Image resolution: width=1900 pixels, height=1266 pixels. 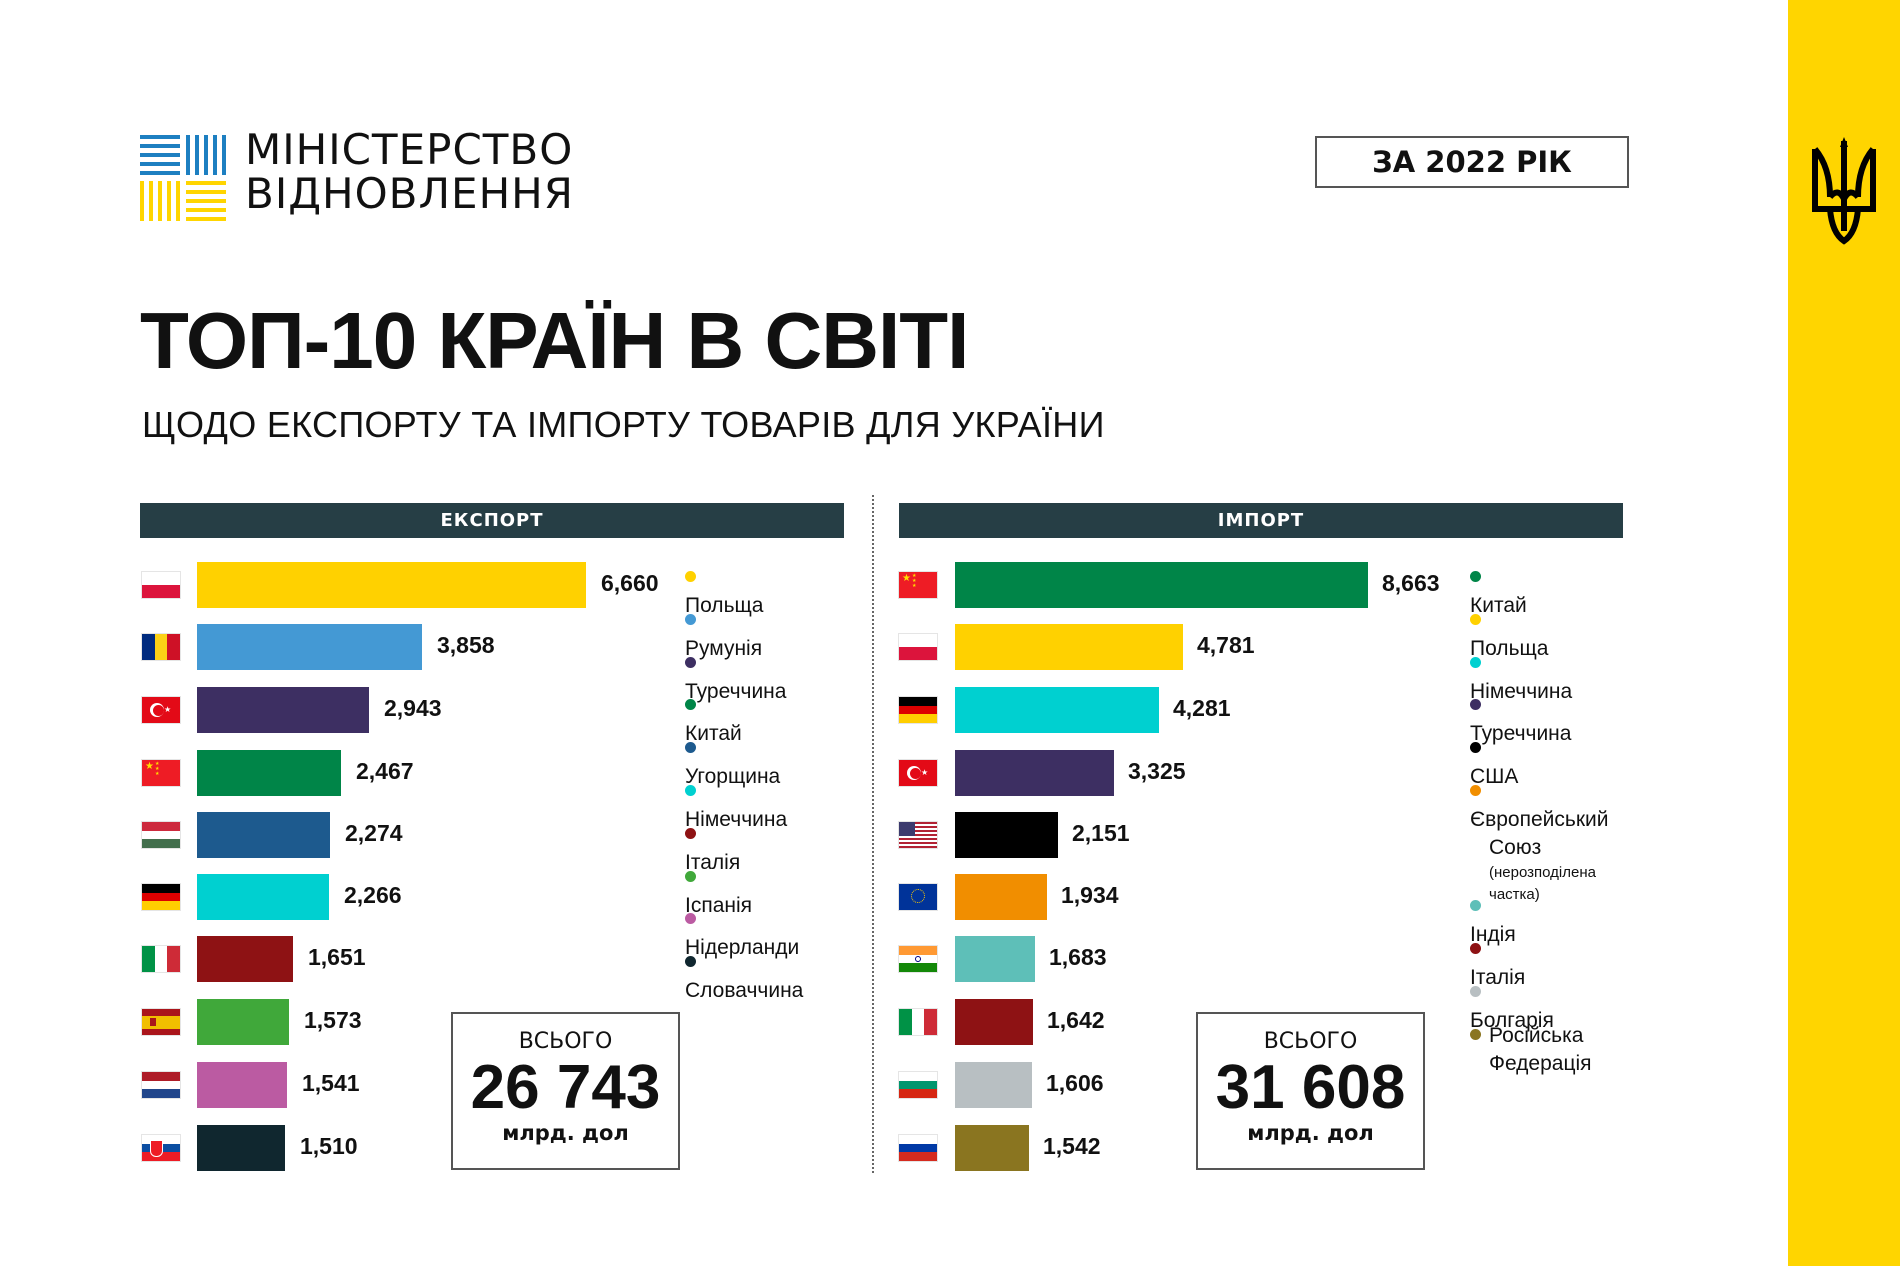 What do you see at coordinates (1072, 1146) in the screenshot?
I see `import-bar-value: 1,542` at bounding box center [1072, 1146].